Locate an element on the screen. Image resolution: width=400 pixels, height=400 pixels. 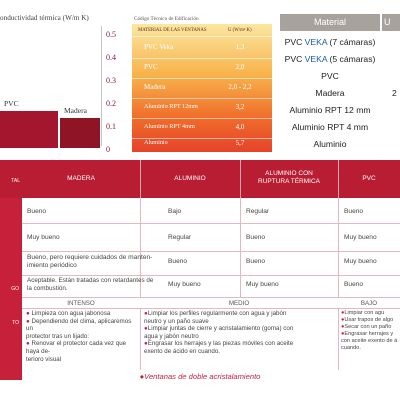
chart-tick-label: 0.2 is located at coordinates (111, 103).